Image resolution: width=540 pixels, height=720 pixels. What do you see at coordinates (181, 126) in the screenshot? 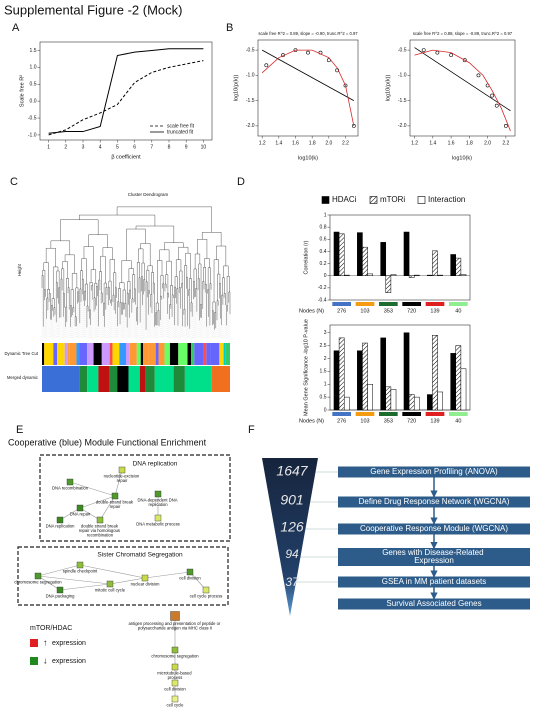
I see `legend-label: scale free fit` at bounding box center [181, 126].